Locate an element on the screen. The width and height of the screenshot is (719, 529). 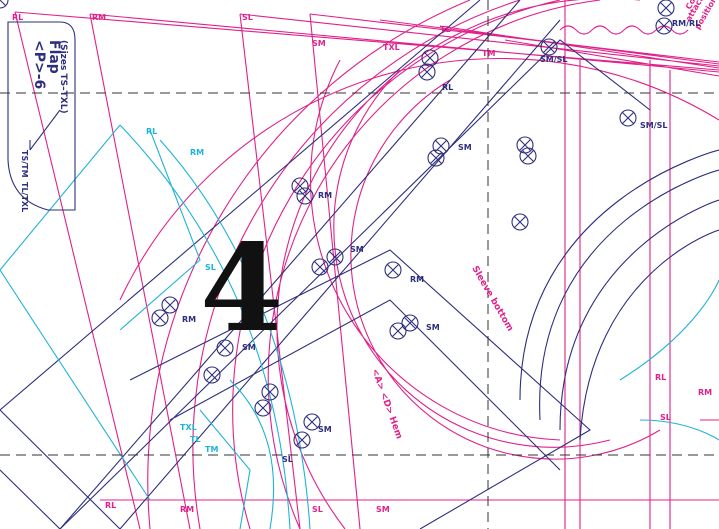
flap-name: Flap is located at coordinates (54, 57).